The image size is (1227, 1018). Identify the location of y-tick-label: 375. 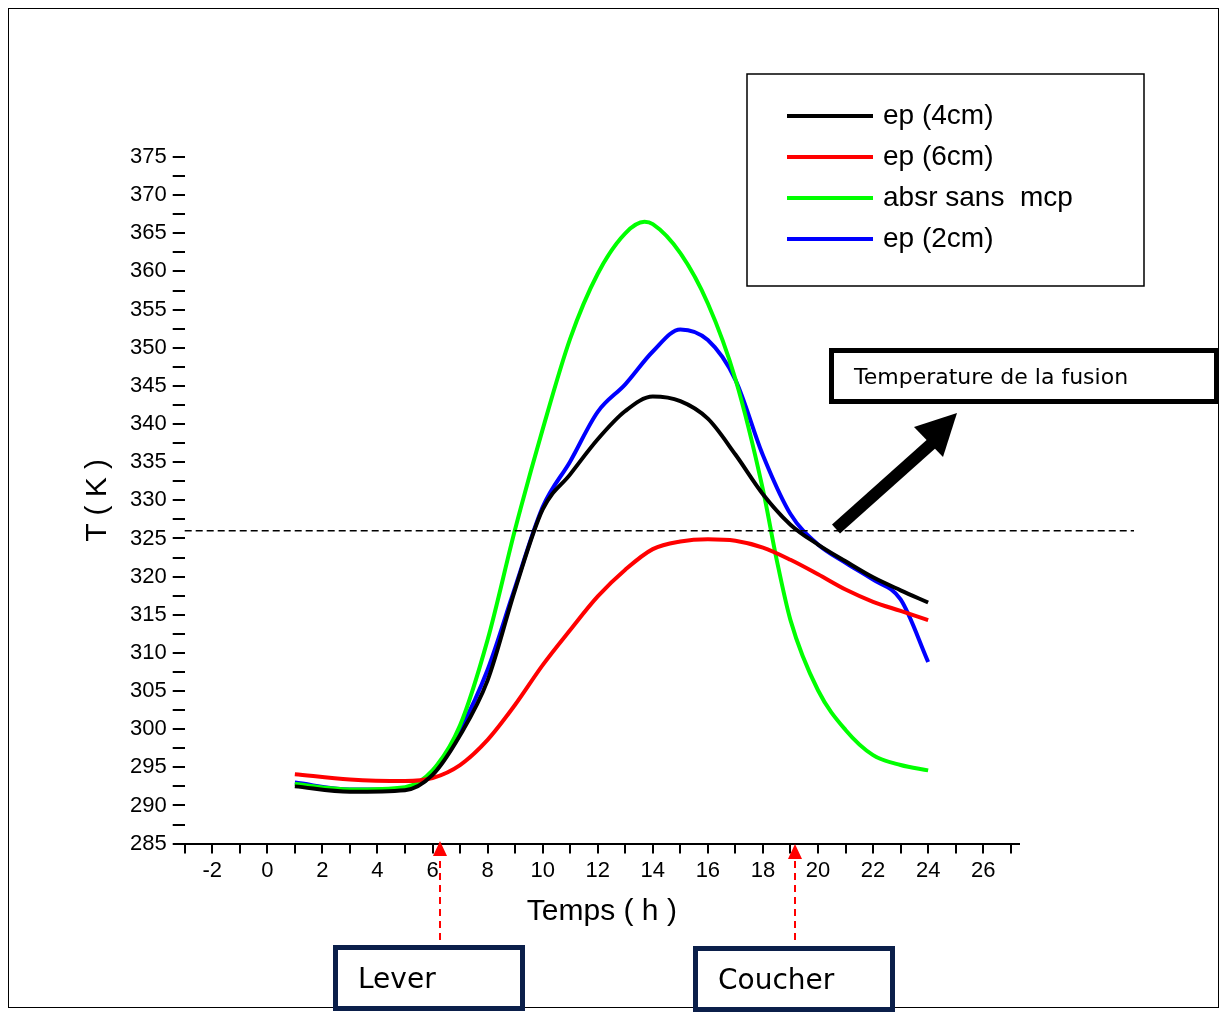
(148, 156).